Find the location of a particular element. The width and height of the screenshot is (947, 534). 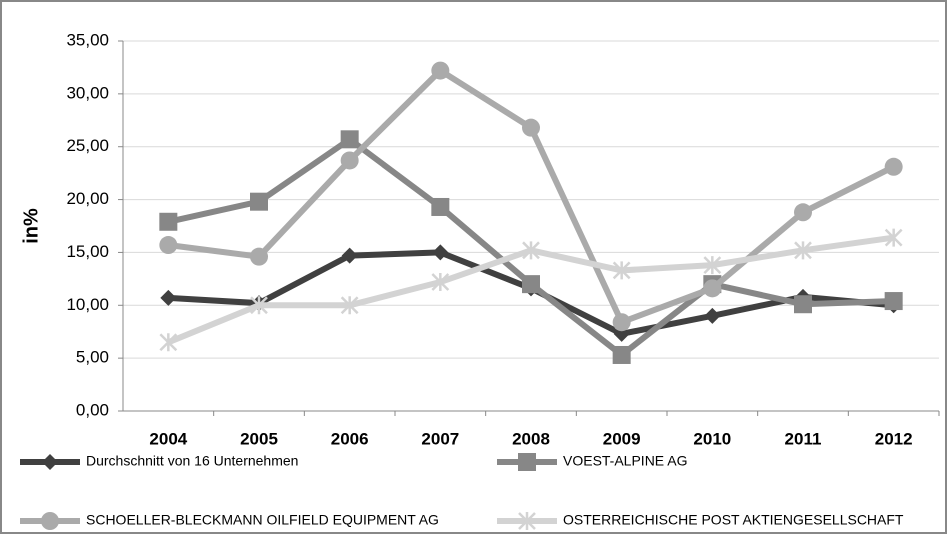

y-tick-label: 30,00 is located at coordinates (87, 92).